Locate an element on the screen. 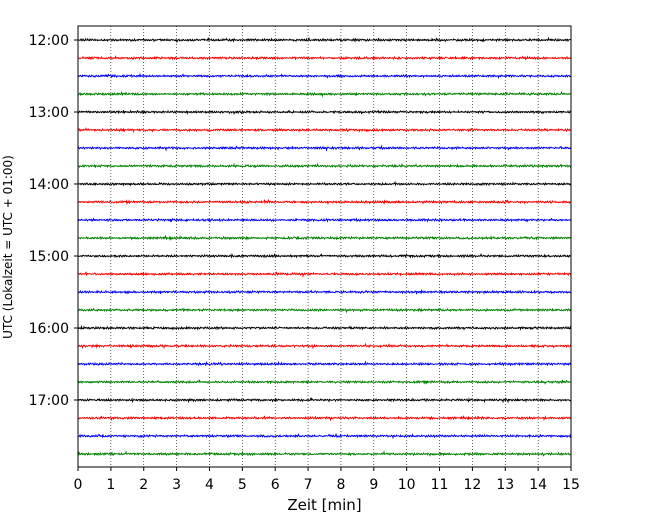 The height and width of the screenshot is (520, 650). x-tick-label-7: 7 is located at coordinates (308, 485).